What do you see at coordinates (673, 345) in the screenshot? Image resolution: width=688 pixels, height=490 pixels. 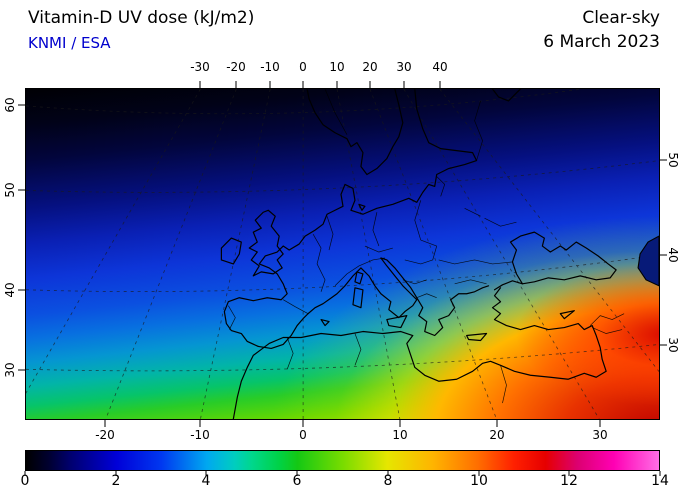 I see `lat-label-right: 30` at bounding box center [673, 345].